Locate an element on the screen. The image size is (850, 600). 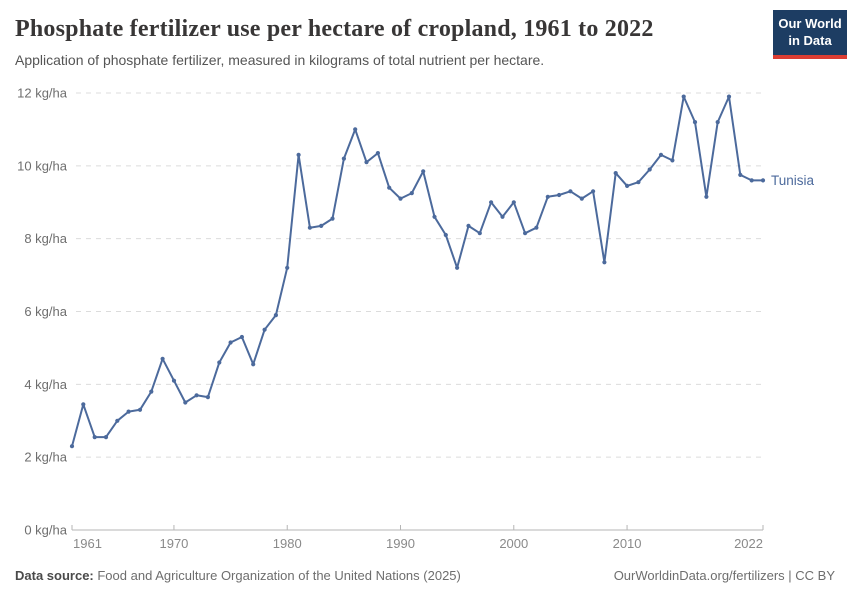
owid-logo: Our World in Data is located at coordinates (810, 34).